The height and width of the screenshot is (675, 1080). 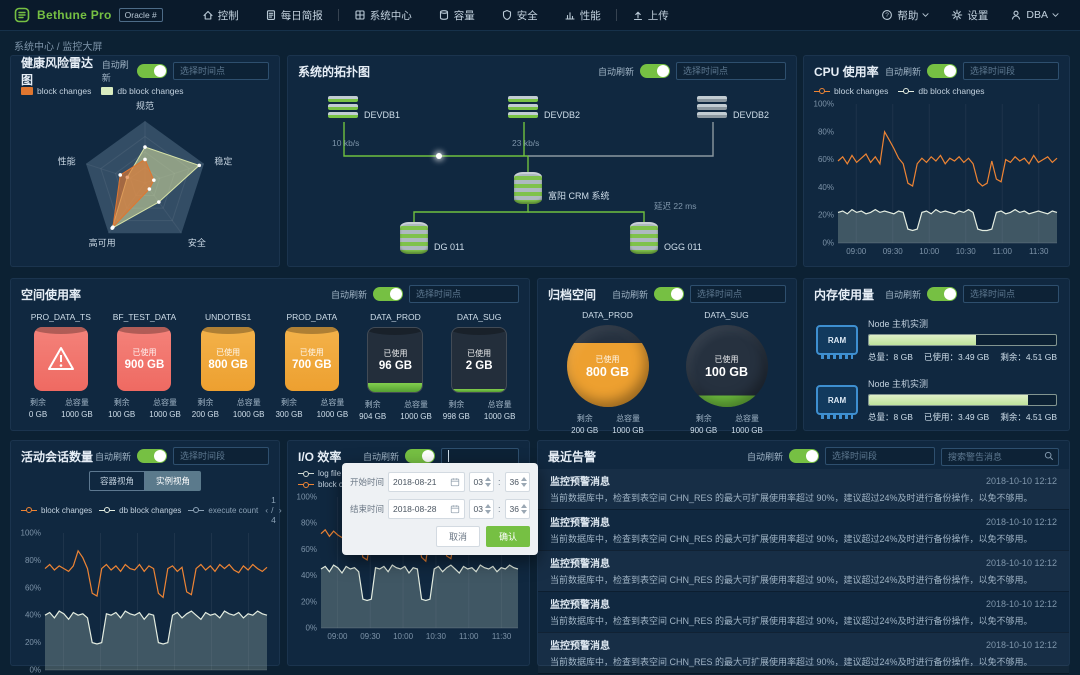 What do you see at coordinates (312, 365) in the screenshot?
I see `tablespace-item: PROD_DATA 已使用 700 GB 剩余 300 GB 总容量 1000 GB` at bounding box center [312, 365].